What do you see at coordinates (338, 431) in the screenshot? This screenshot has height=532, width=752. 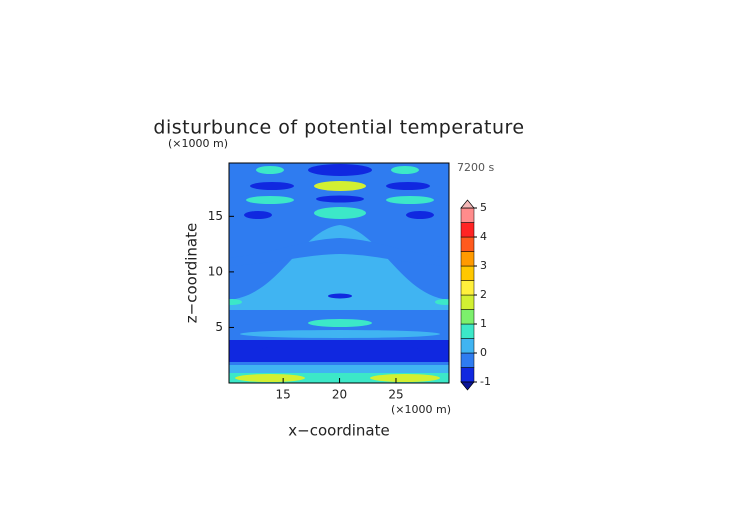 I see `x-axis-title: x−coordinate` at bounding box center [338, 431].